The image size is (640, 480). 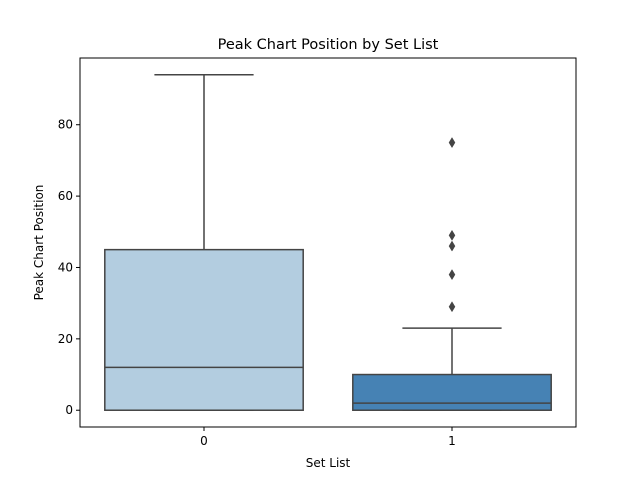 I want to click on y-tick-label: 0, so click(x=69, y=410).